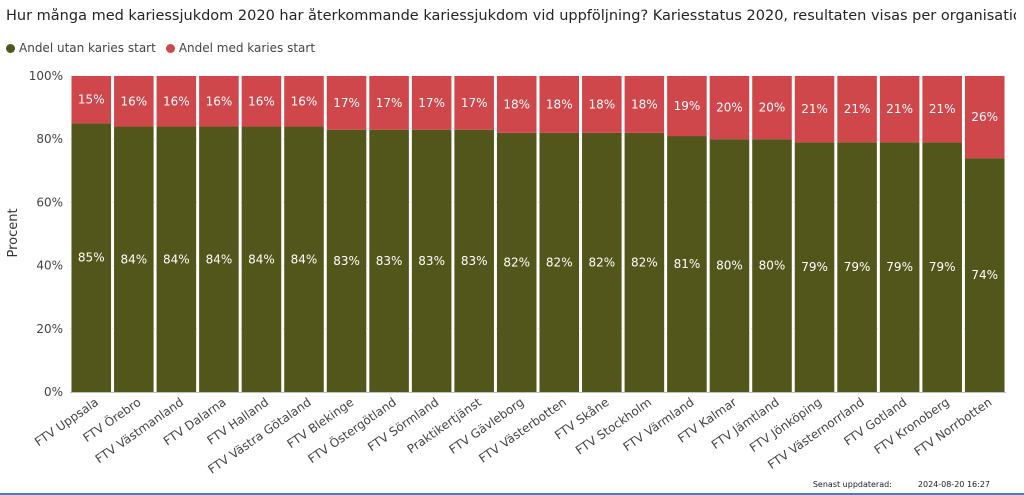 The image size is (1024, 495). I want to click on legend-dot-icon, so click(170, 48).